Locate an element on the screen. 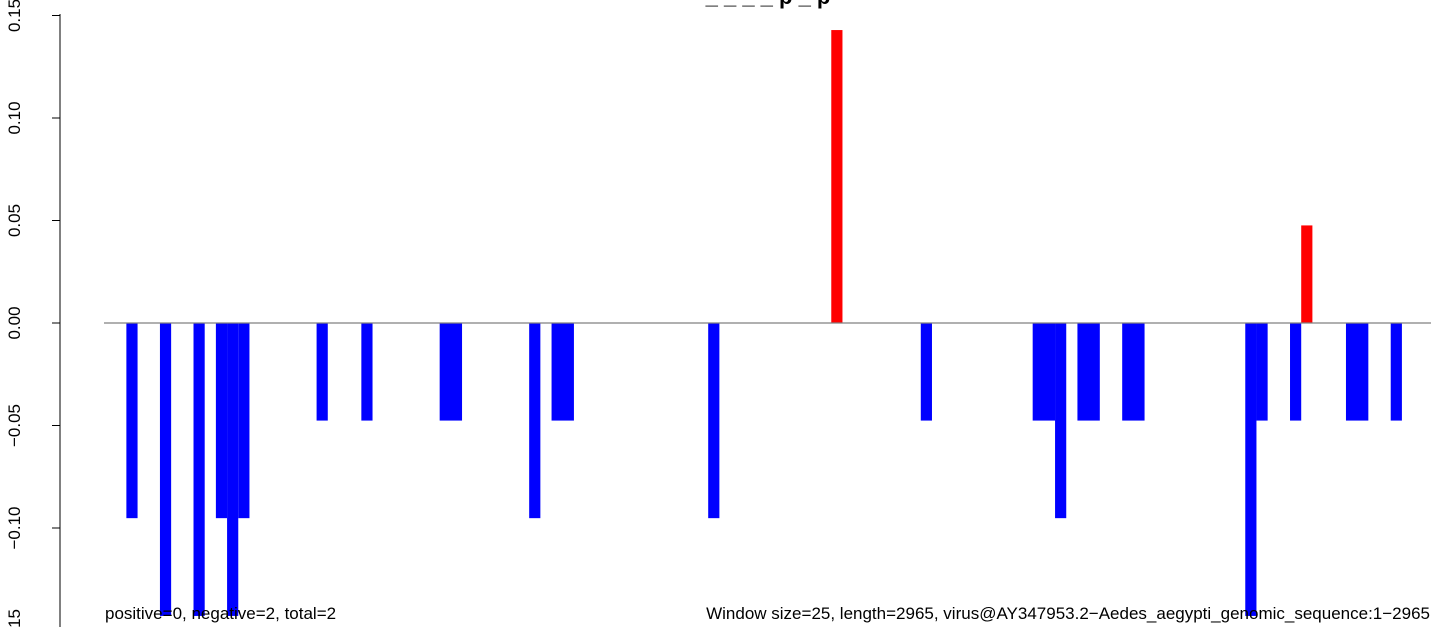 The height and width of the screenshot is (627, 1433). chart-title: _ _ _ _ p _ p is located at coordinates (768, 4).